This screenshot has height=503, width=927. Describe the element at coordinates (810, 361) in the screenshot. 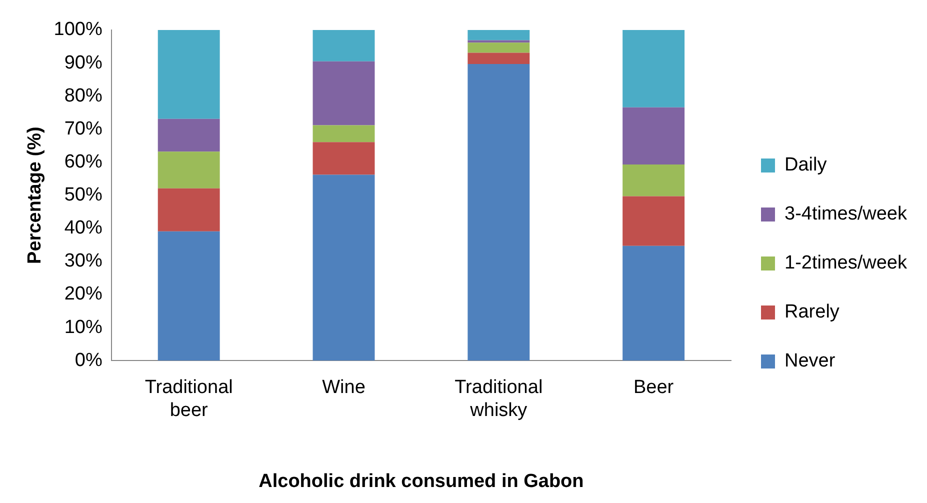

I see `legend-label: Never` at that location.